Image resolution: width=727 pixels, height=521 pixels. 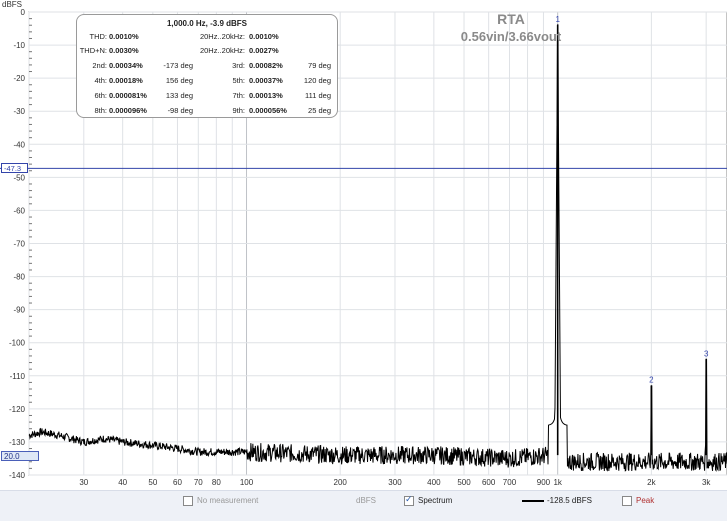 What do you see at coordinates (627, 501) in the screenshot?
I see `peak-checkbox` at bounding box center [627, 501].